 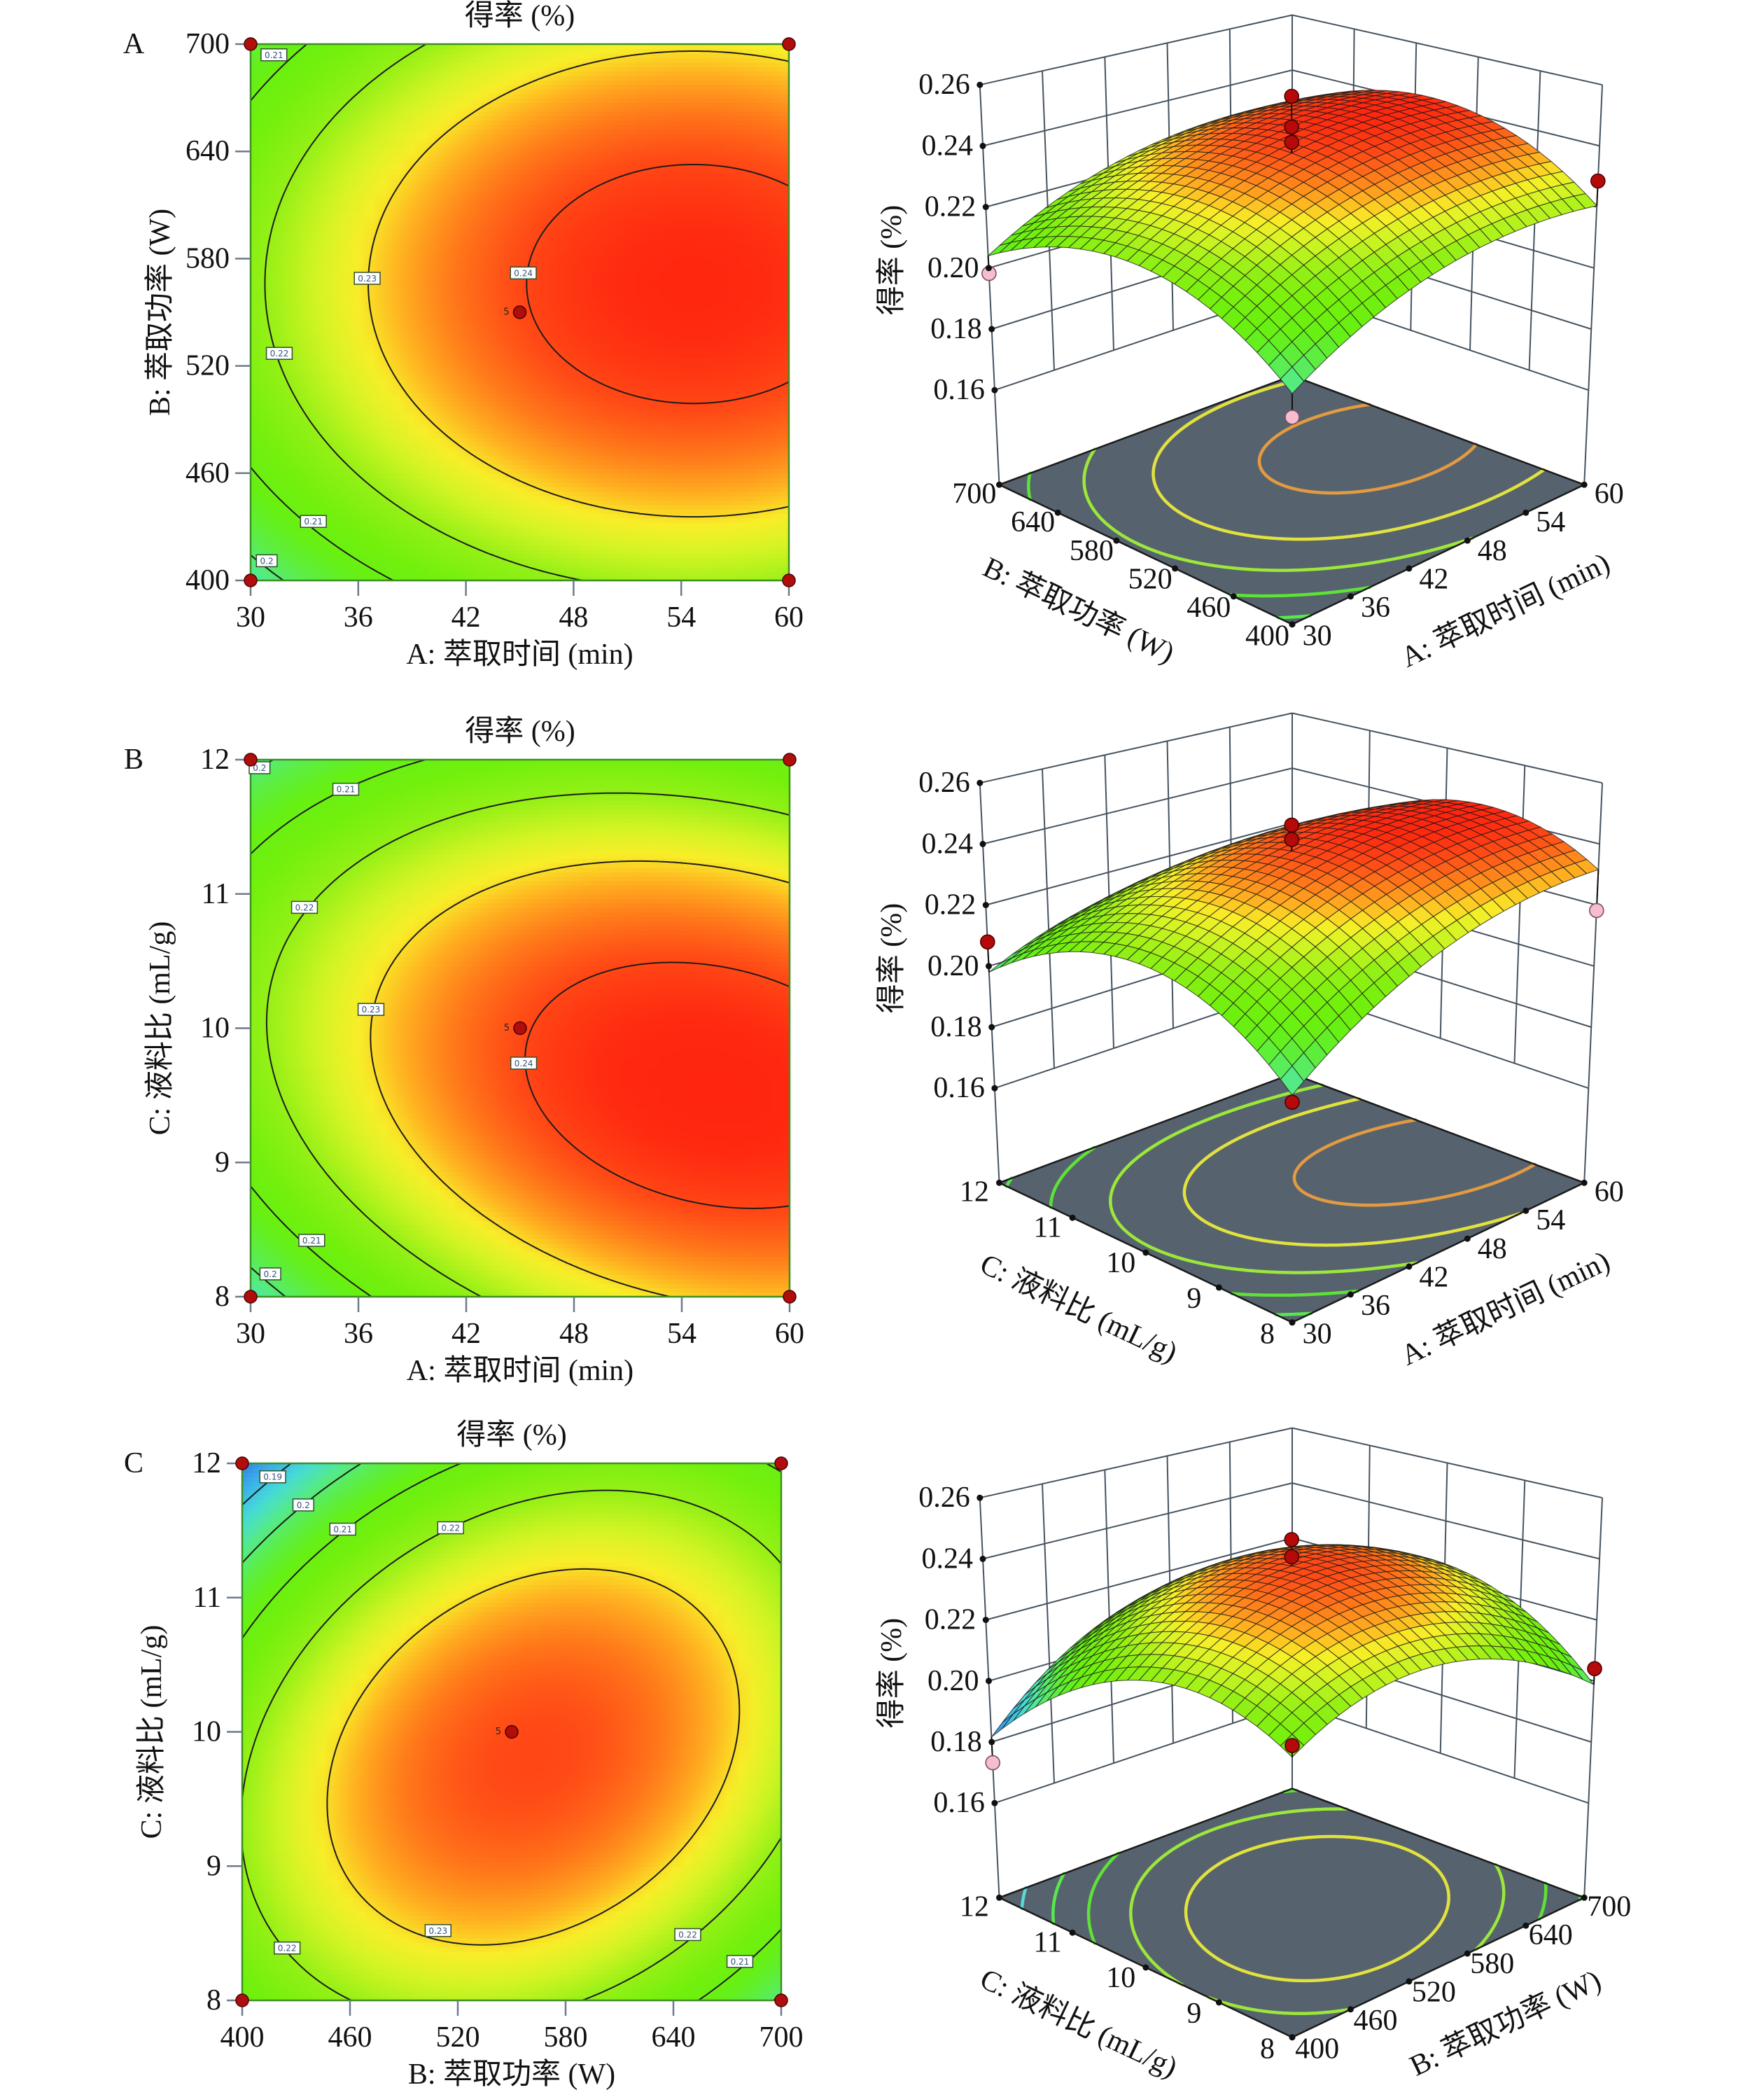 I want to click on y-tick-label: 520, so click(x=208, y=366).